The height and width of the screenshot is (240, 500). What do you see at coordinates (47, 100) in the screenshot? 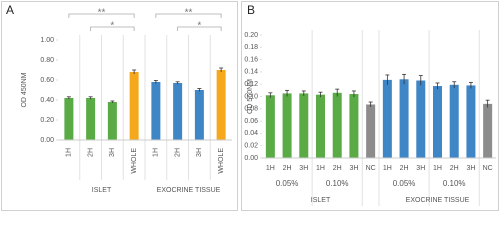
I see `y-tick-label: 0.40` at bounding box center [47, 100].